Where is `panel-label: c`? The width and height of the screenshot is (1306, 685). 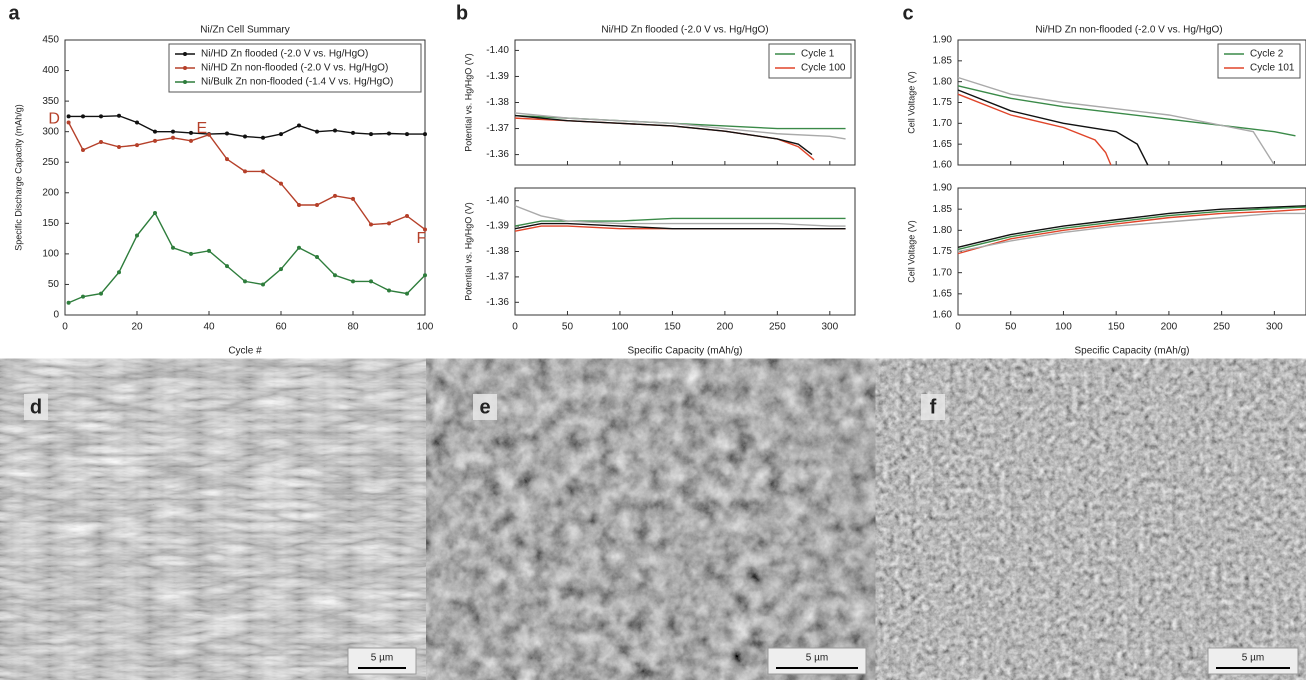 panel-label: c is located at coordinates (907, 13).